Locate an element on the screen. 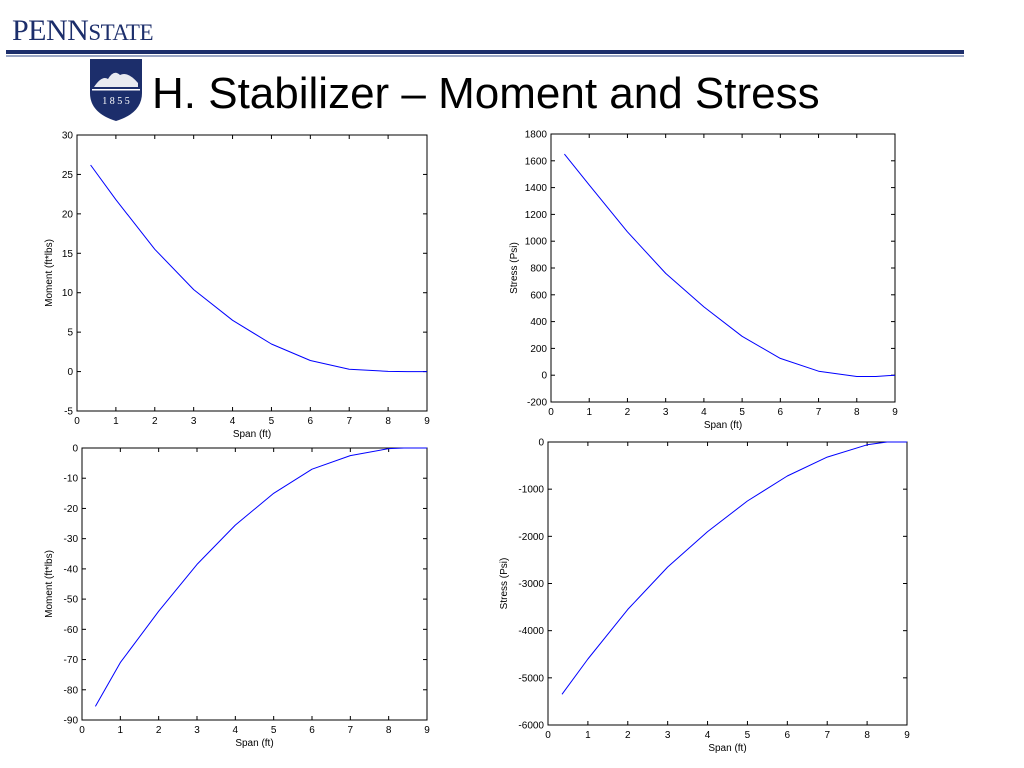 The width and height of the screenshot is (1024, 768). y-tick-label: 10 is located at coordinates (68, 293).